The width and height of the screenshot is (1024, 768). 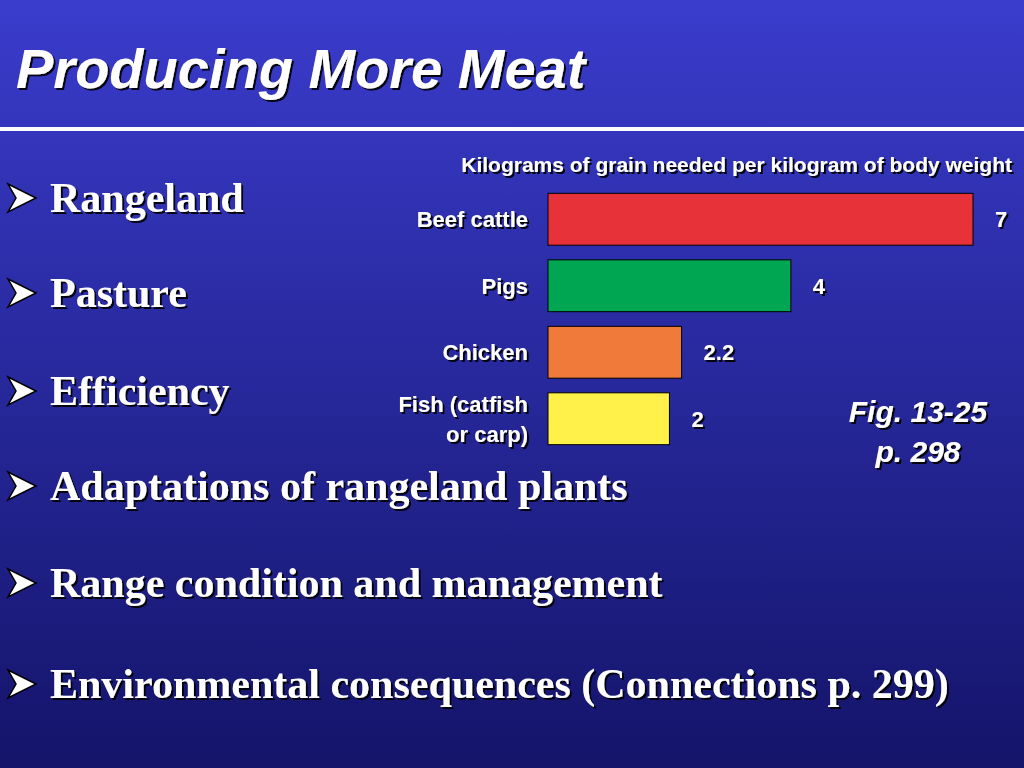 I want to click on data-label: 2, so click(x=697, y=419).